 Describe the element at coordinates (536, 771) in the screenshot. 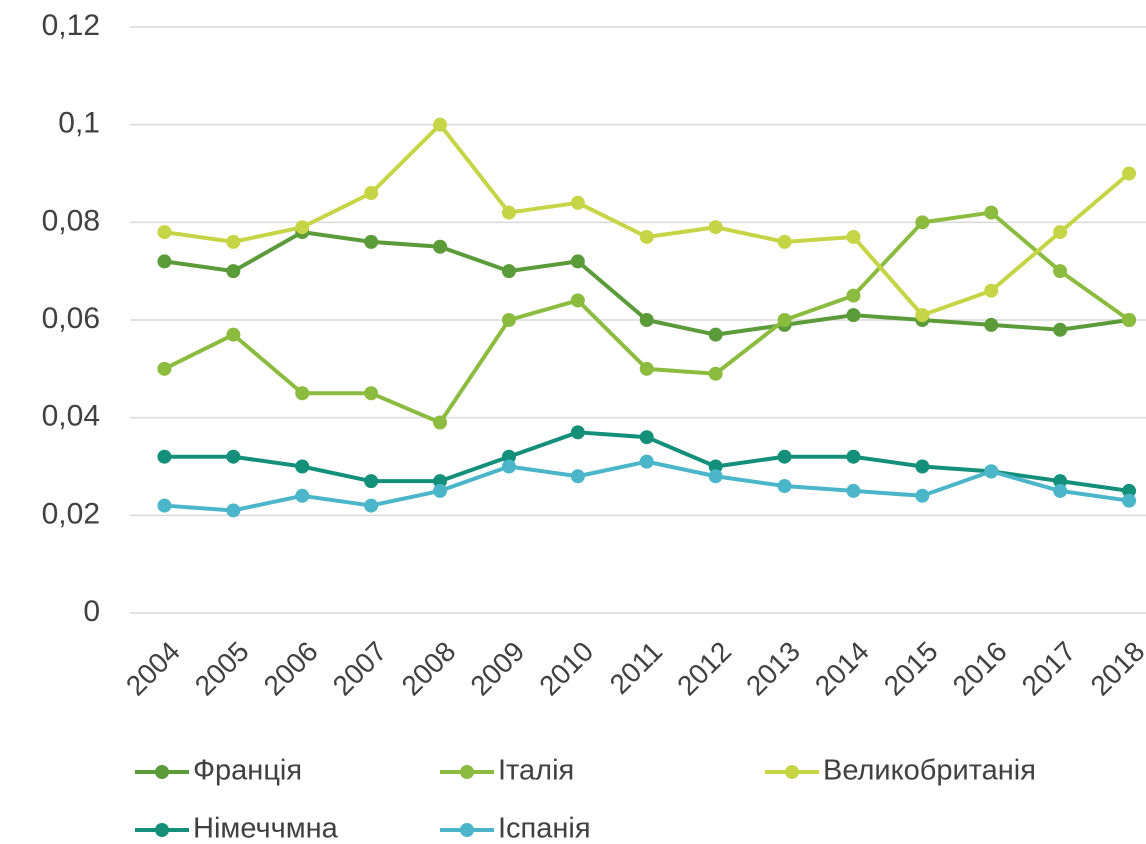

I see `legend-label: Італія` at that location.